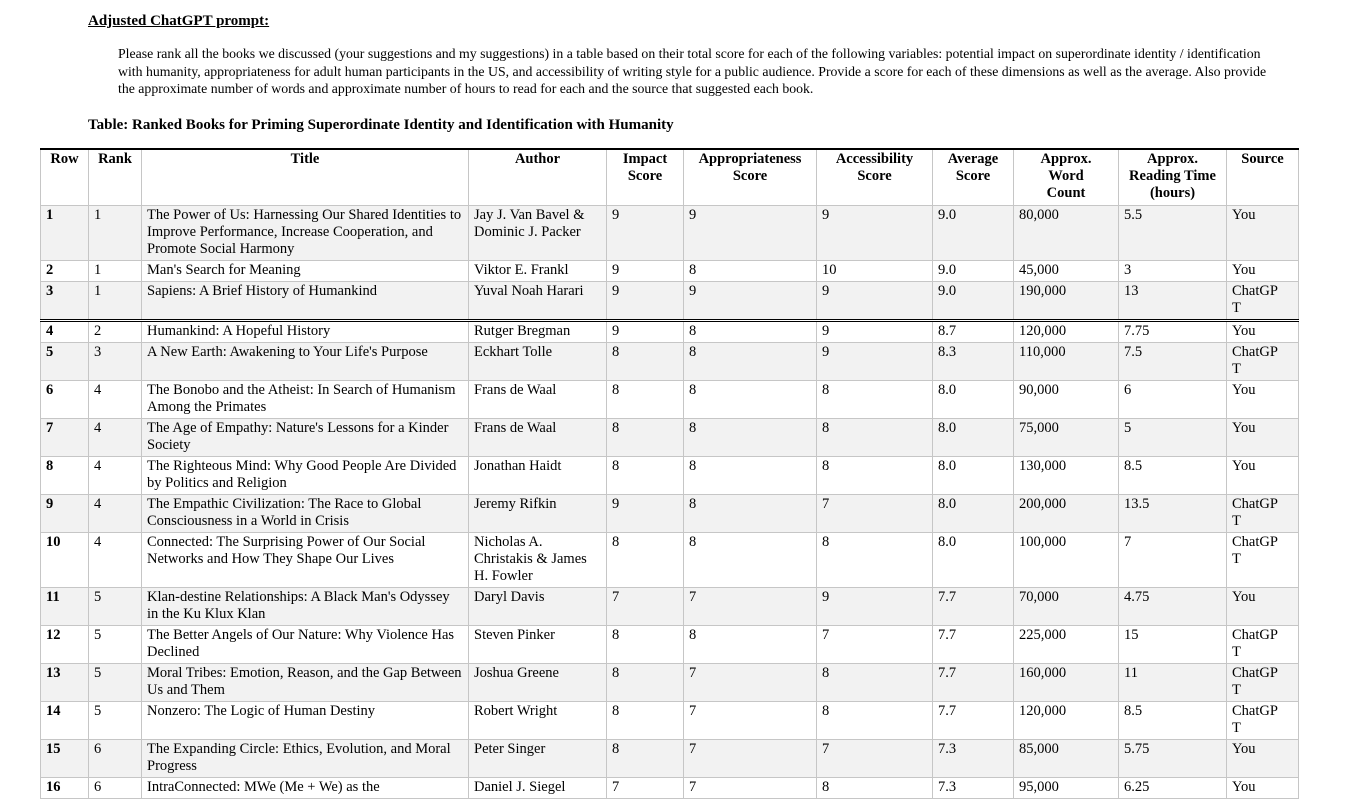  Describe the element at coordinates (1066, 476) in the screenshot. I see `cell-word-count: 130,000` at that location.